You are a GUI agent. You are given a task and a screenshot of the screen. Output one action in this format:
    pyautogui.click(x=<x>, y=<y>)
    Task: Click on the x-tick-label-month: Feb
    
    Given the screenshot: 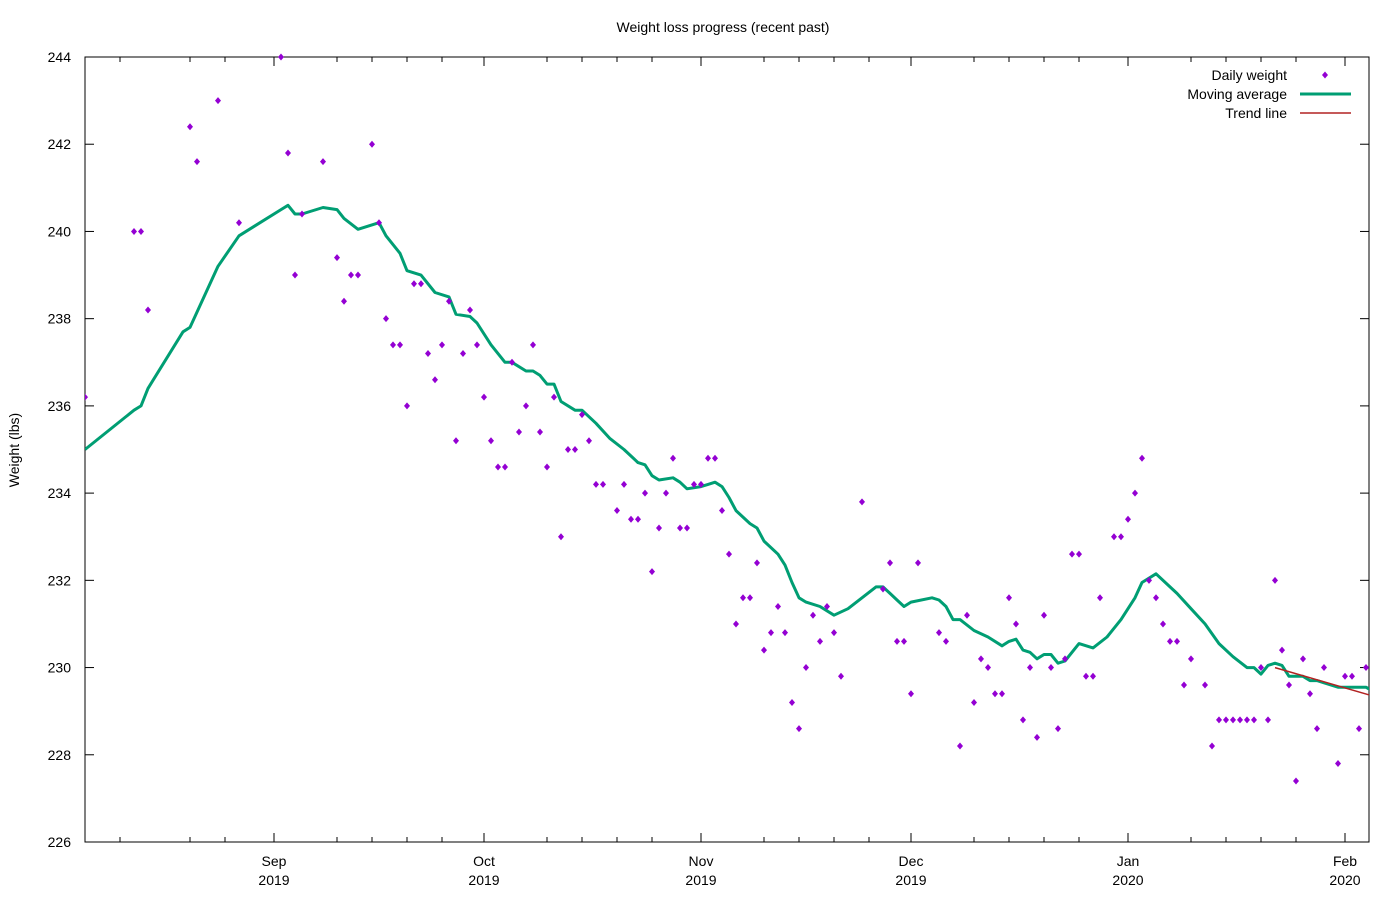 What is the action you would take?
    pyautogui.click(x=1345, y=861)
    